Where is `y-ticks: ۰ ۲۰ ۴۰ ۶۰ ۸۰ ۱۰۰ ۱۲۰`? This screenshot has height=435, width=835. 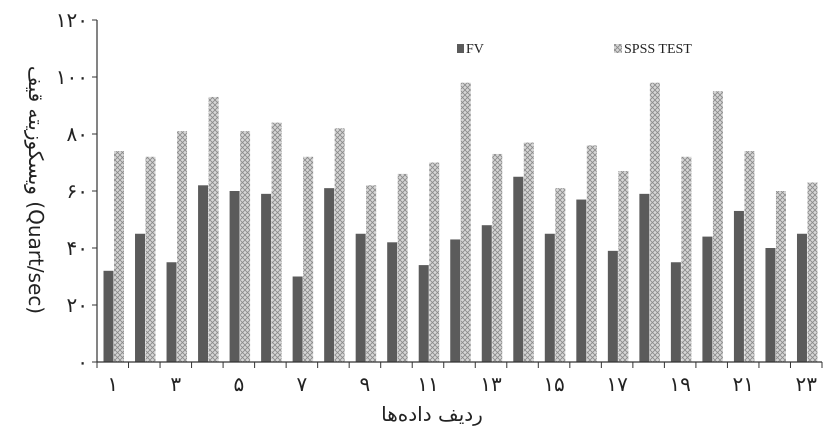
y-ticks: ۰ ۲۰ ۴۰ ۶۰ ۸۰ ۱۰۰ ۱۲۰ is located at coordinates (76, 191).